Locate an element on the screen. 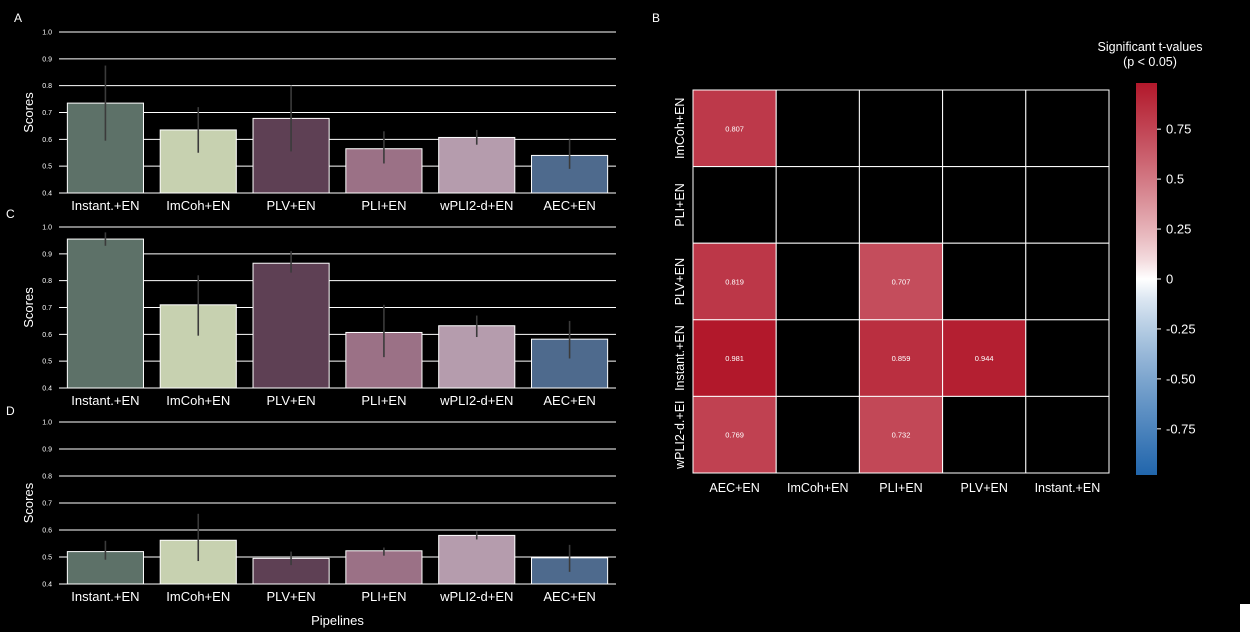 Image resolution: width=1250 pixels, height=632 pixels. cell-value-label: 0.732 is located at coordinates (901, 435).